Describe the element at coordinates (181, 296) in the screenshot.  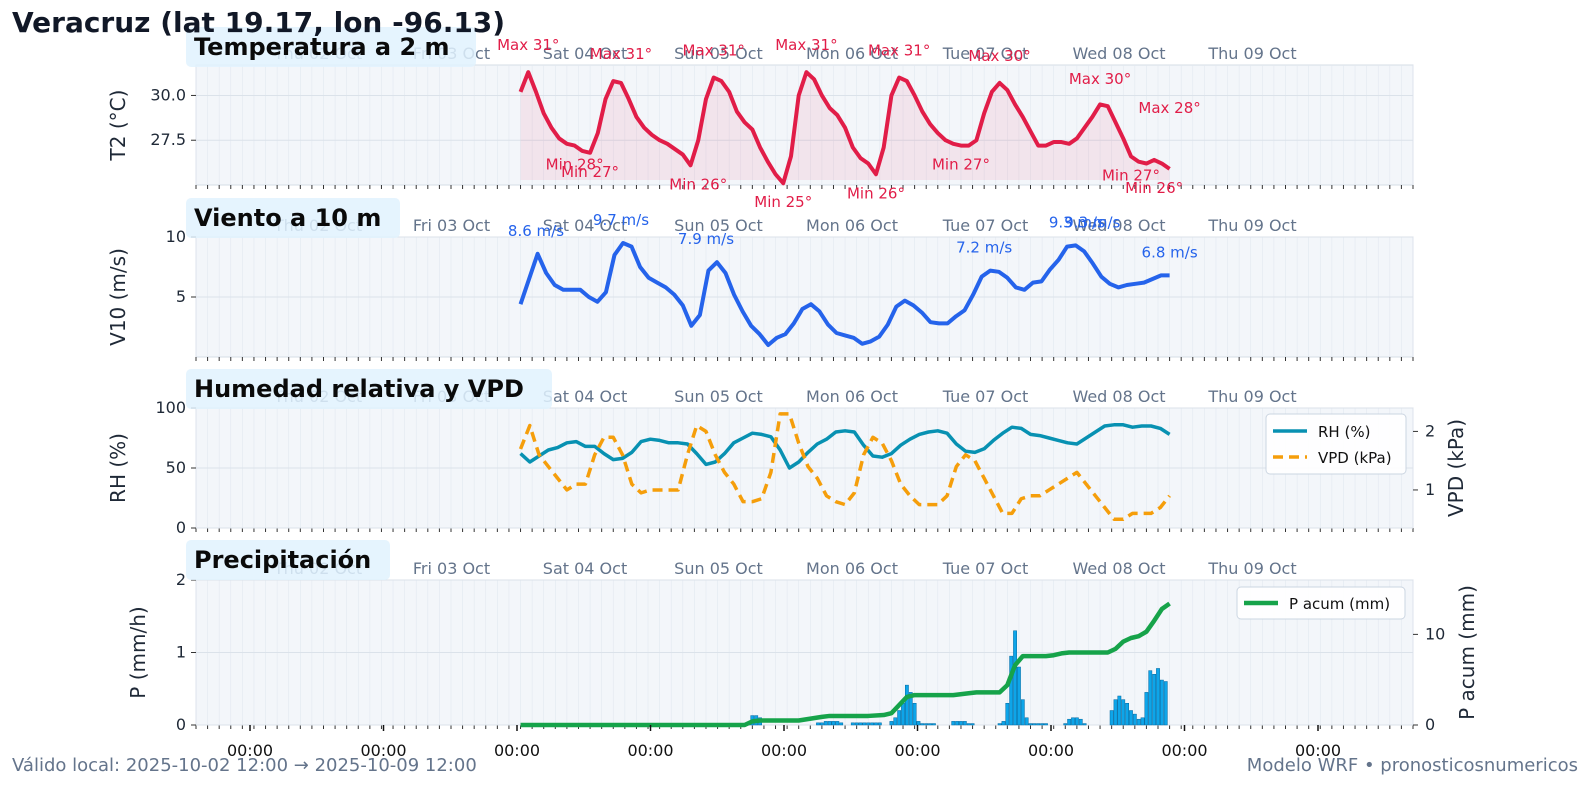
I see `y-tick-label: 5` at that location.